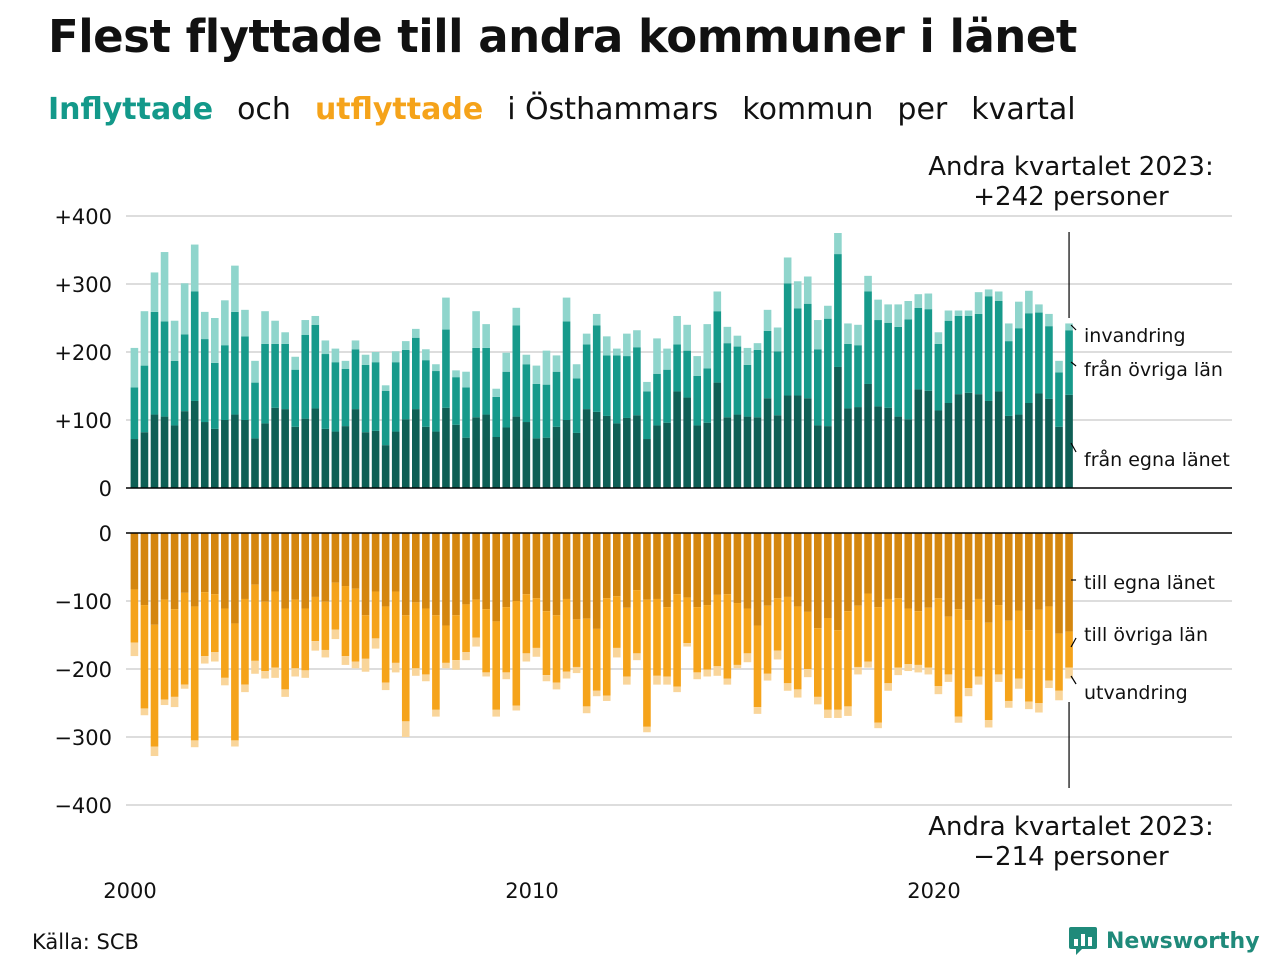 This screenshot has width=1280, height=960. What do you see at coordinates (85, 942) in the screenshot?
I see `source-label: Källa: SCB` at bounding box center [85, 942].